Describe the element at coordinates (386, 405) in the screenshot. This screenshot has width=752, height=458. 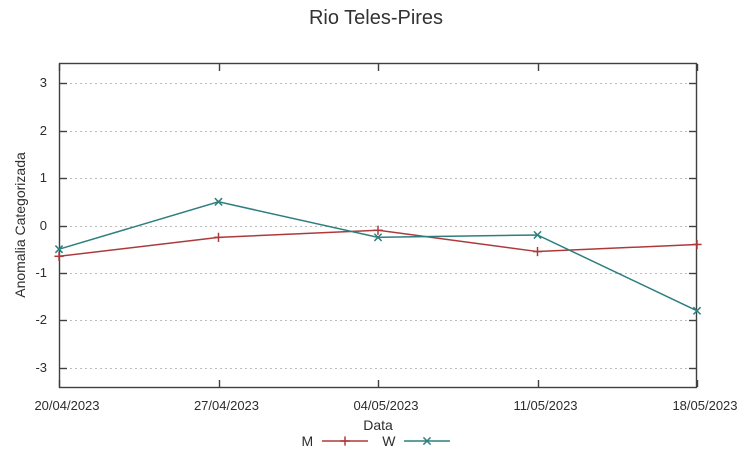
I see `x-tick-label: 04/05/2023` at that location.